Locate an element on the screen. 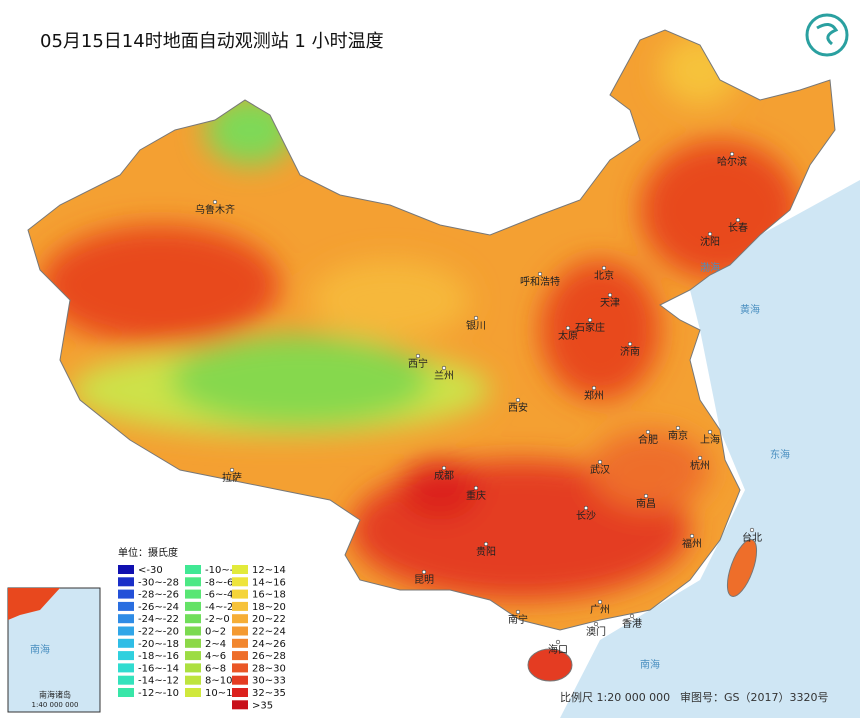  city-label: 郑州 is located at coordinates (594, 395).